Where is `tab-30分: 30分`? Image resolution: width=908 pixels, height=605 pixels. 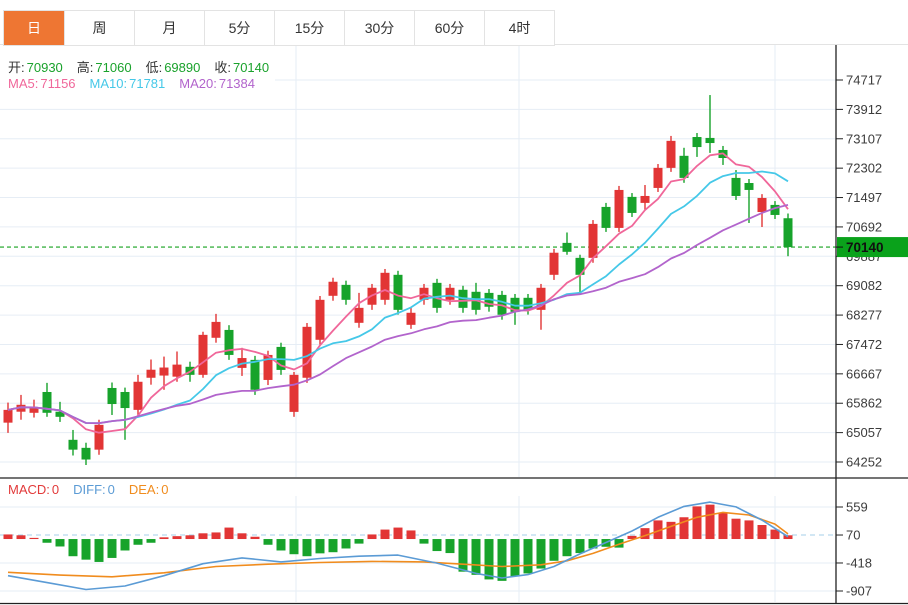
tab-30分: 30分 is located at coordinates (379, 28).